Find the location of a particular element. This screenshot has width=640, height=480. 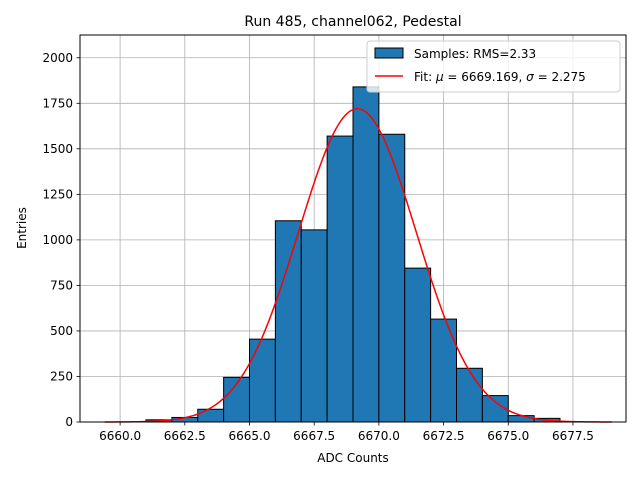

y-axis-ticks: 0 250 500 750 1000 1250 1500 1750 2000 is located at coordinates (61, 240).